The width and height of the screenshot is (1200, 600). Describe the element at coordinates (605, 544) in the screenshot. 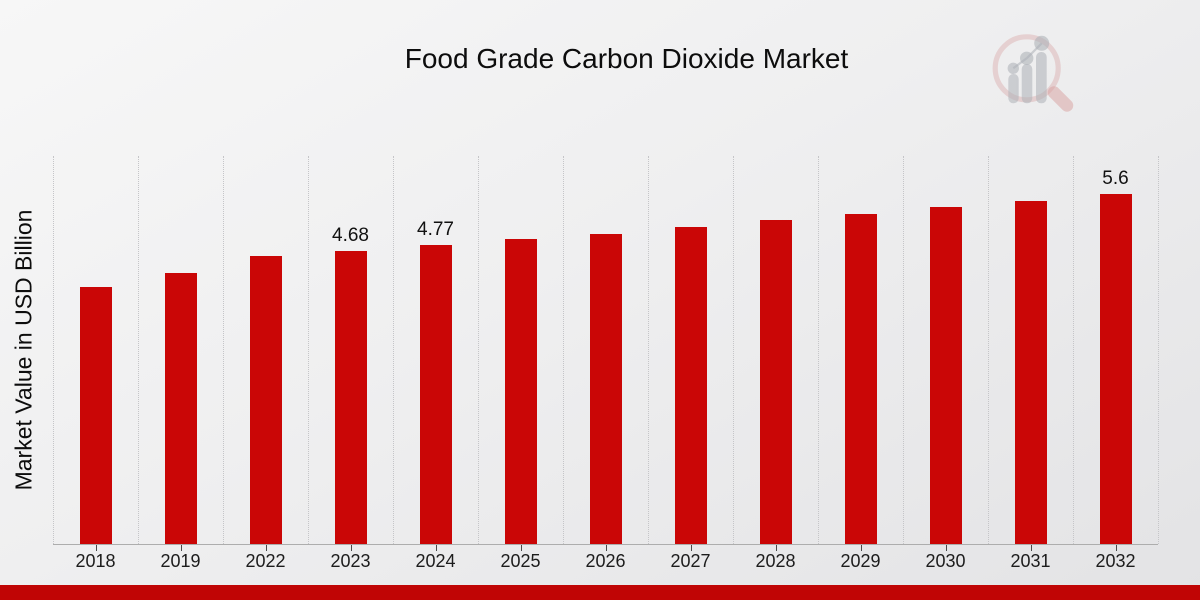

I see `x-axis-line` at that location.